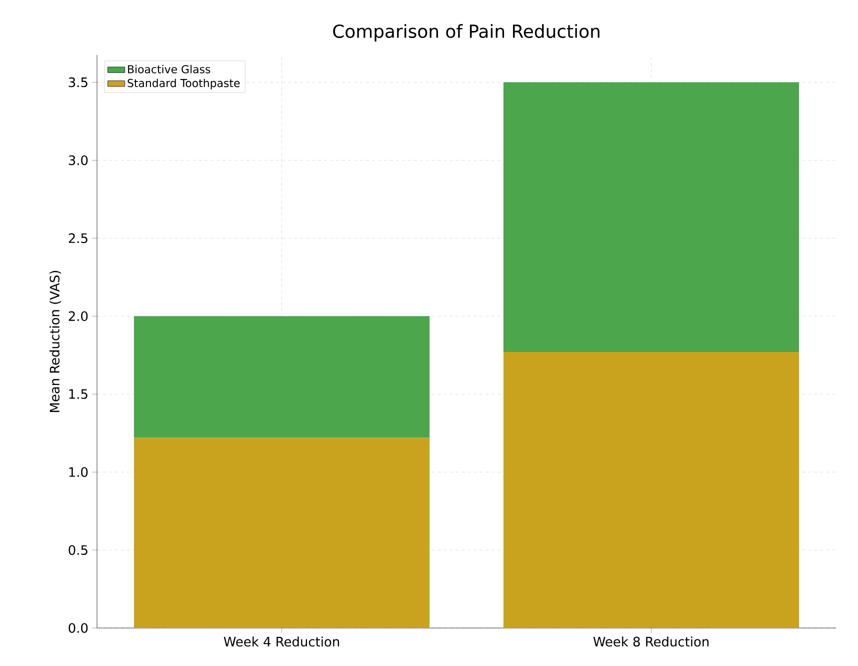  What do you see at coordinates (78, 550) in the screenshot?
I see `y-tick-label: 0.5` at bounding box center [78, 550].